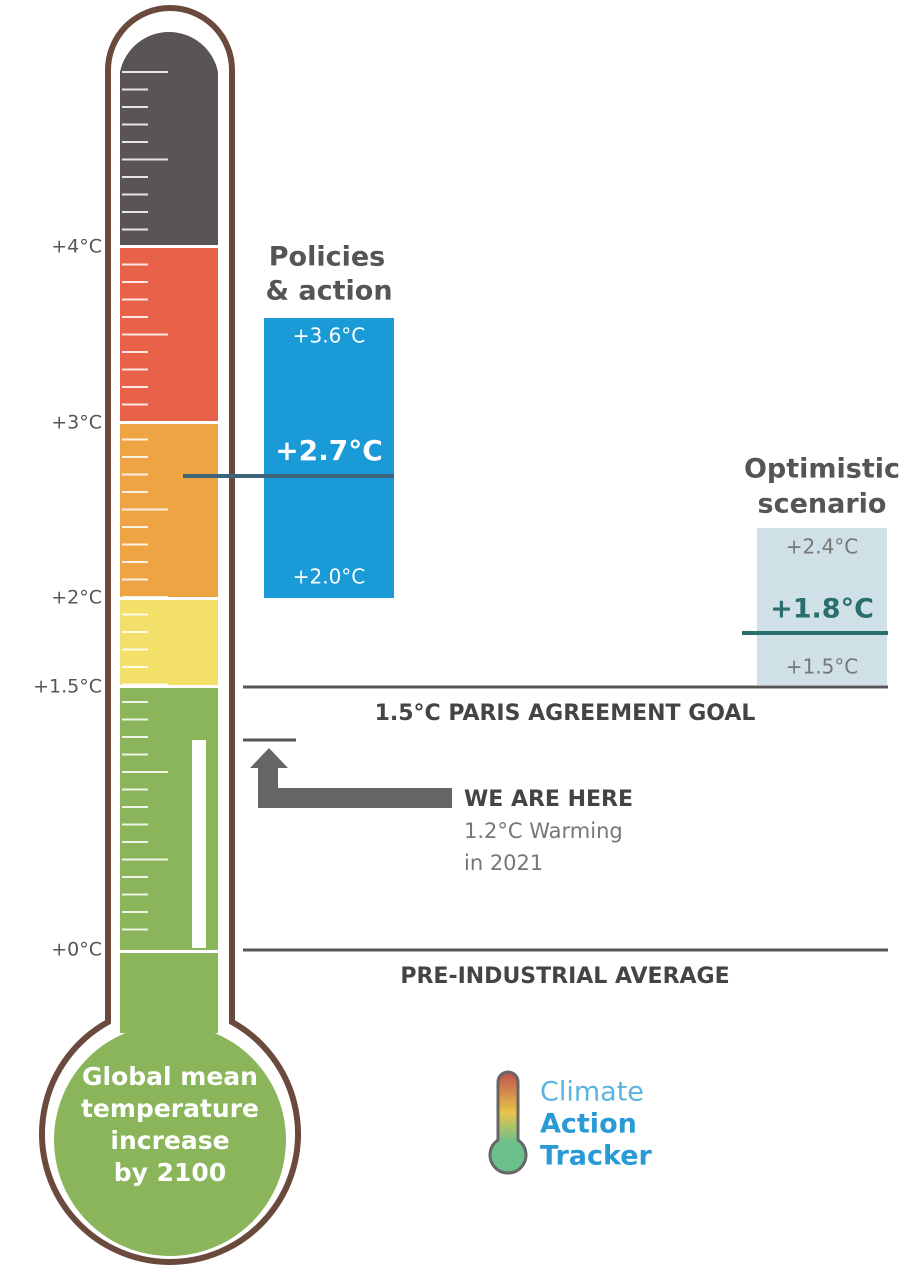  What do you see at coordinates (543, 831) in the screenshot?
I see `here-text: 1.2°C Warming` at bounding box center [543, 831].